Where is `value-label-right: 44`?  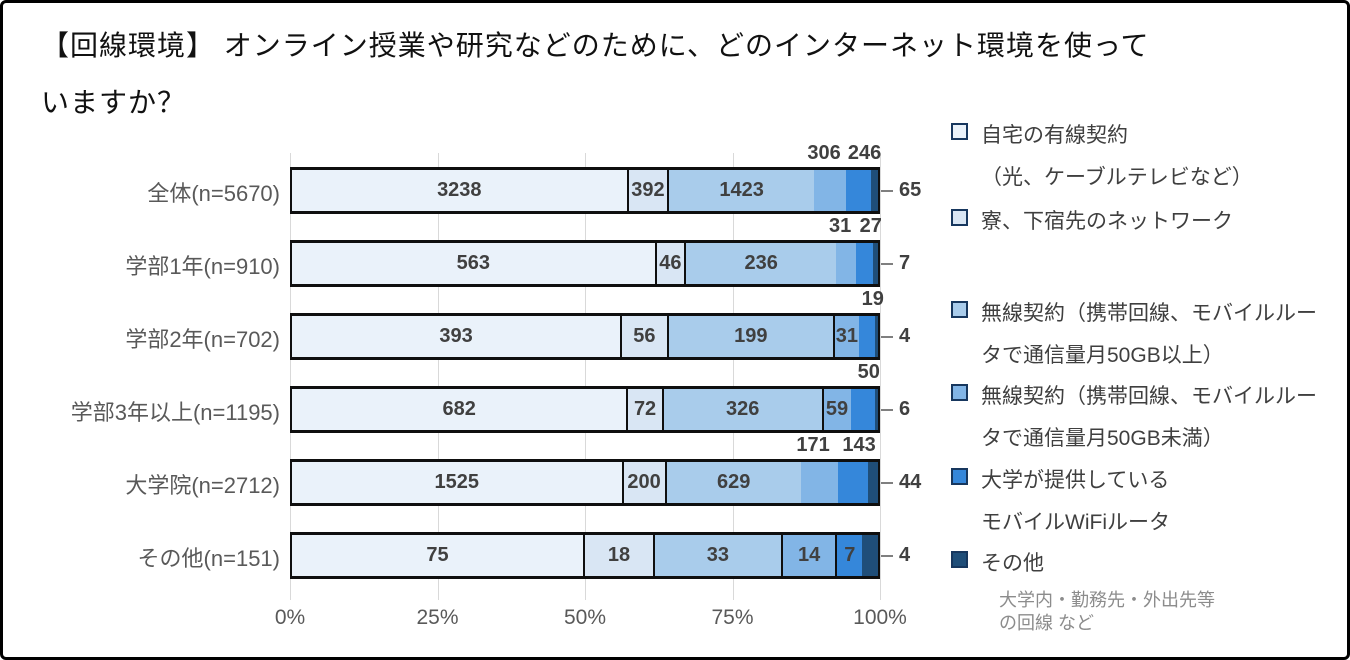 value-label-right: 44 is located at coordinates (901, 482).